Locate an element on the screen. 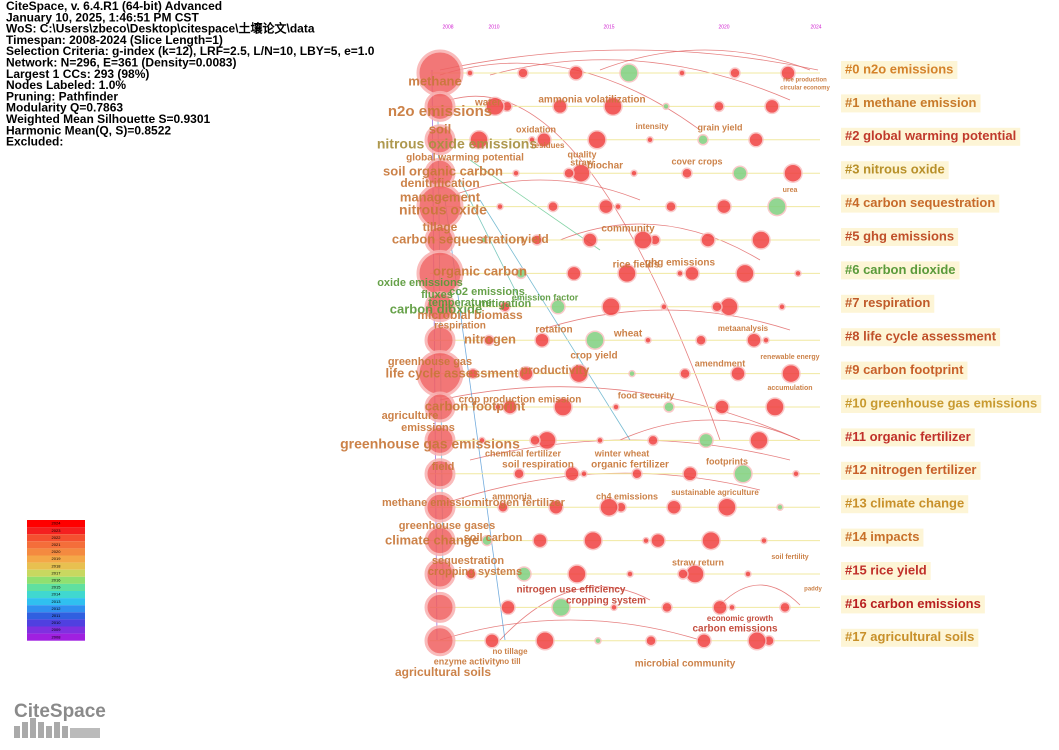 This screenshot has height=750, width=1059. node-label: footprints is located at coordinates (727, 461).